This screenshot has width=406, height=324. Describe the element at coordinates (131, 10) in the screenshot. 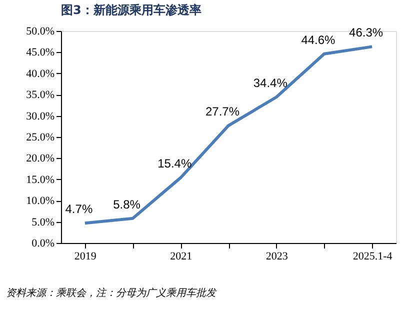

I see `chart-title: 图3：新能源乘用车渗透率` at that location.